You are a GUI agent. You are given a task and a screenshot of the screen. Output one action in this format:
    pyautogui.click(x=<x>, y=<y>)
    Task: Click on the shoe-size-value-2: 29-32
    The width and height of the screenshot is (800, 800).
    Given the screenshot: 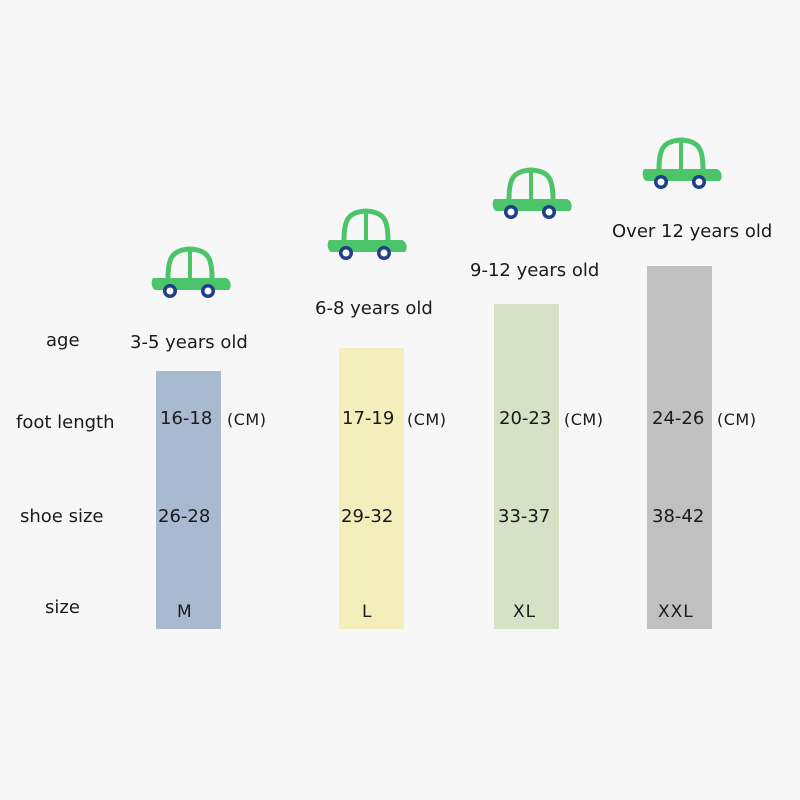 What is the action you would take?
    pyautogui.click(x=367, y=516)
    